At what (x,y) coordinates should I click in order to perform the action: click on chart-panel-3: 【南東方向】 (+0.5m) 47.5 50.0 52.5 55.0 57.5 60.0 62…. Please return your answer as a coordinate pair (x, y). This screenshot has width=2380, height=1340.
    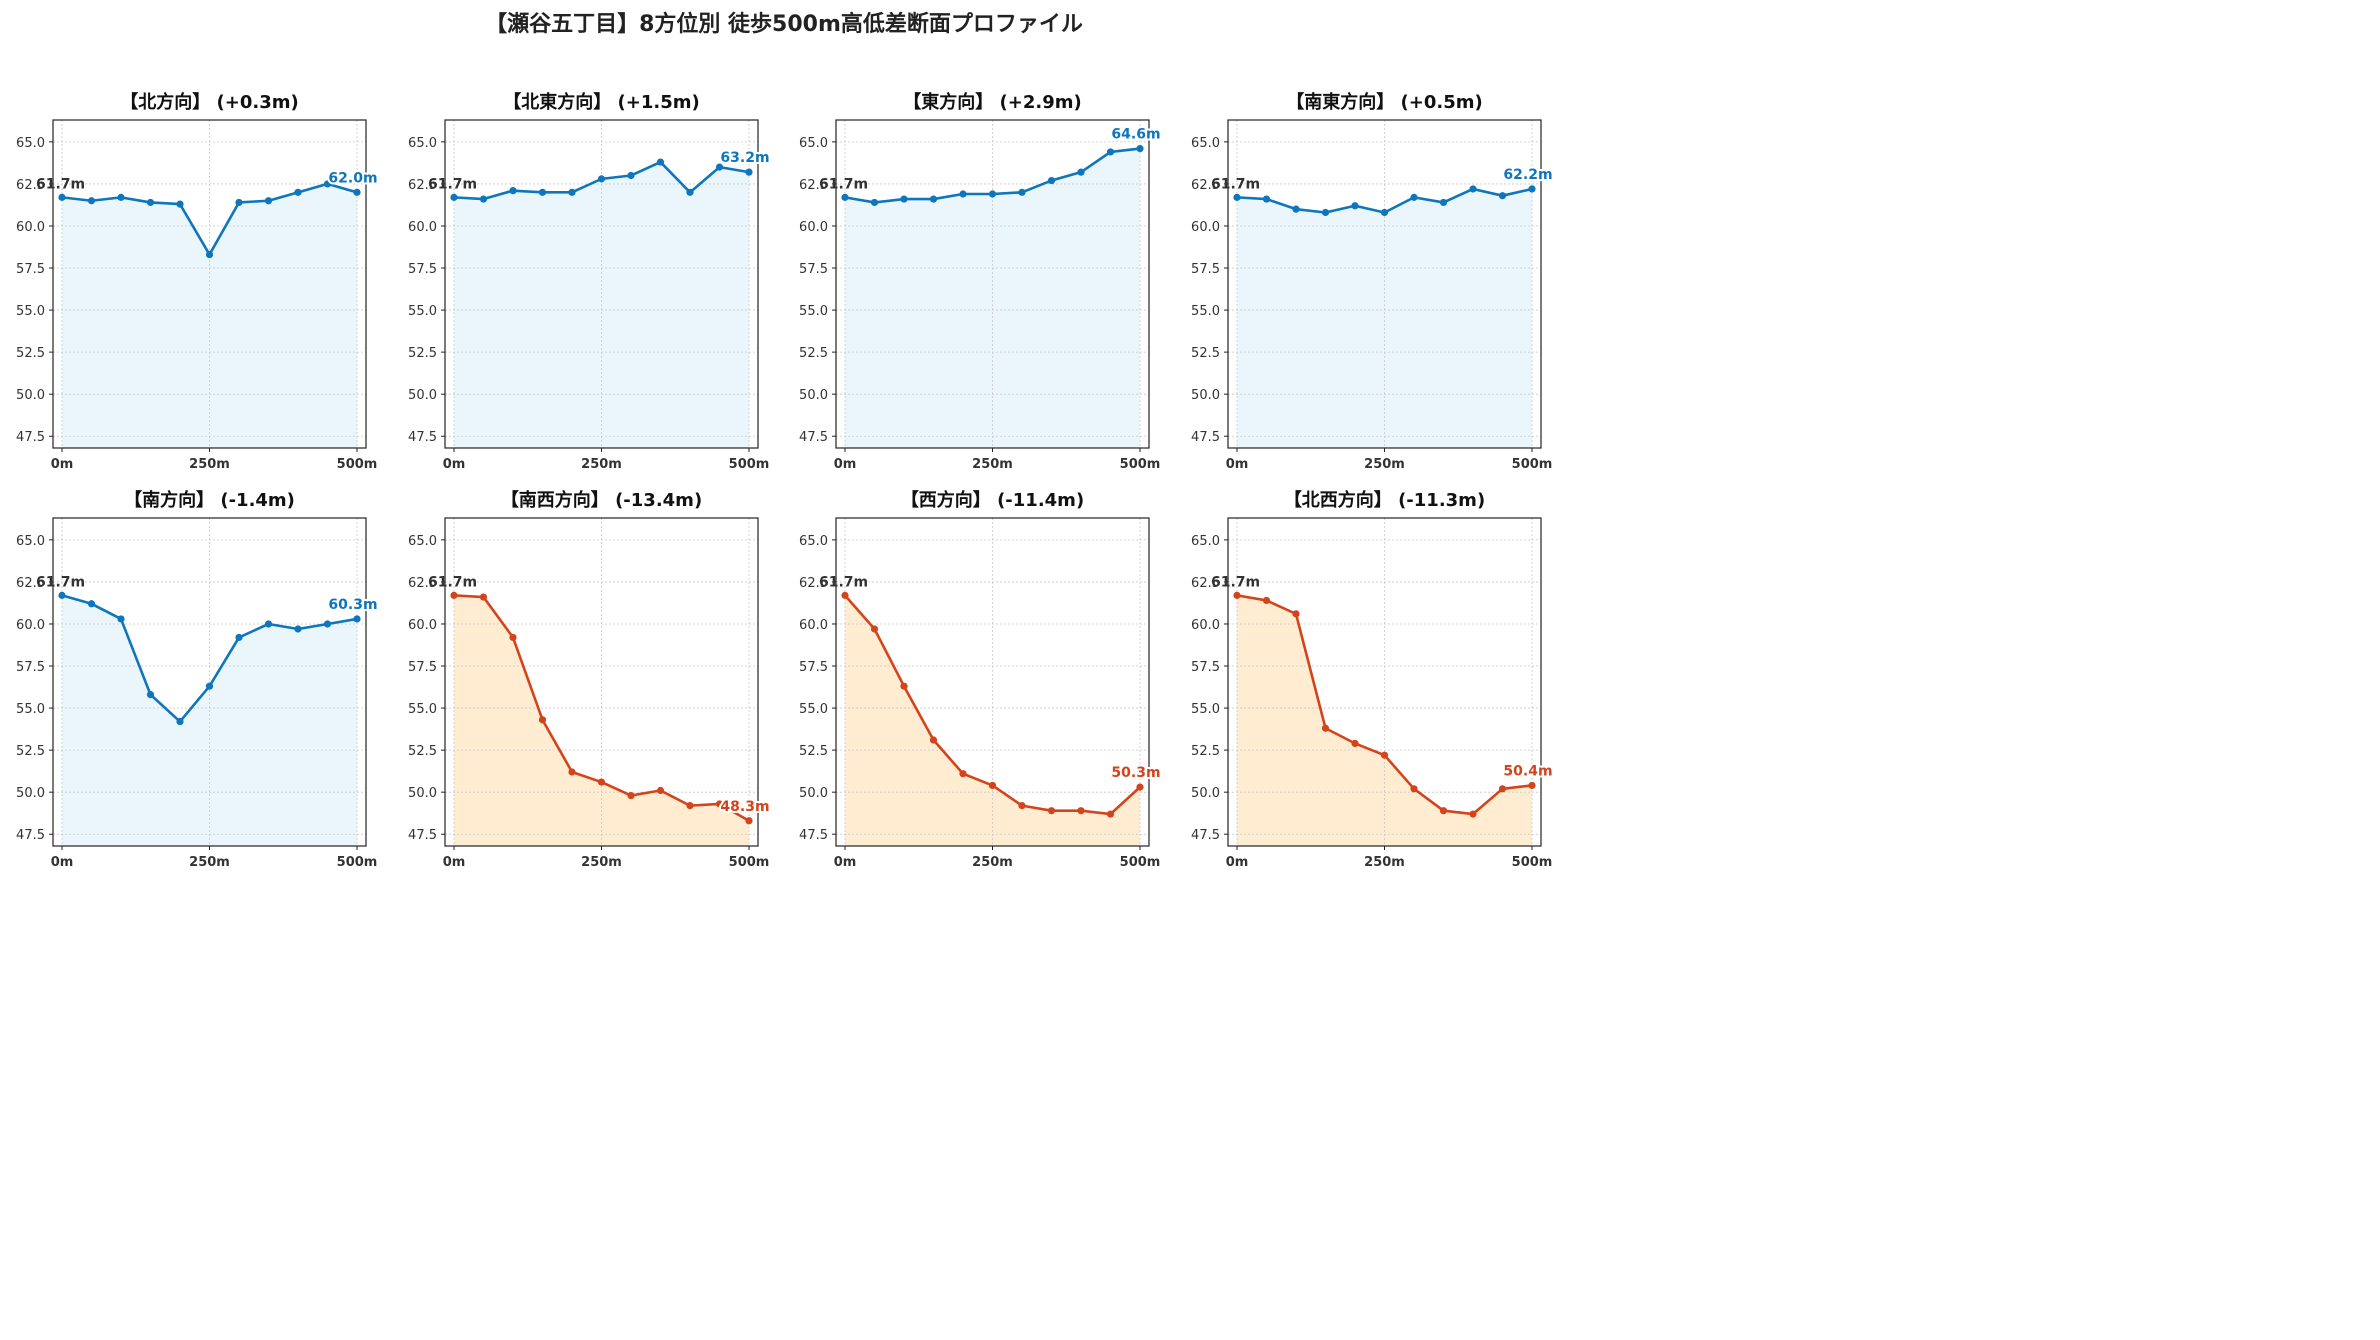
    Looking at the image, I should click on (1373, 281).